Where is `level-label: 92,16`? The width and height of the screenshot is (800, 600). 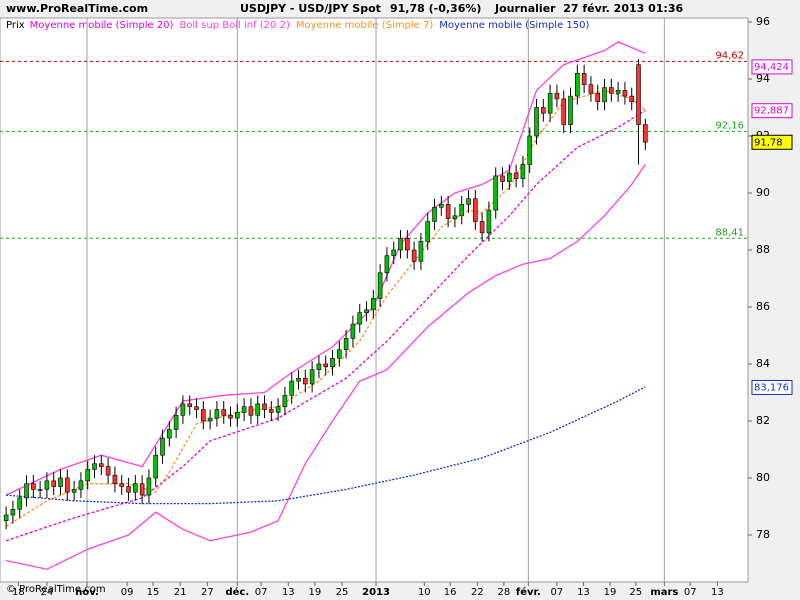 level-label: 92,16 is located at coordinates (729, 125).